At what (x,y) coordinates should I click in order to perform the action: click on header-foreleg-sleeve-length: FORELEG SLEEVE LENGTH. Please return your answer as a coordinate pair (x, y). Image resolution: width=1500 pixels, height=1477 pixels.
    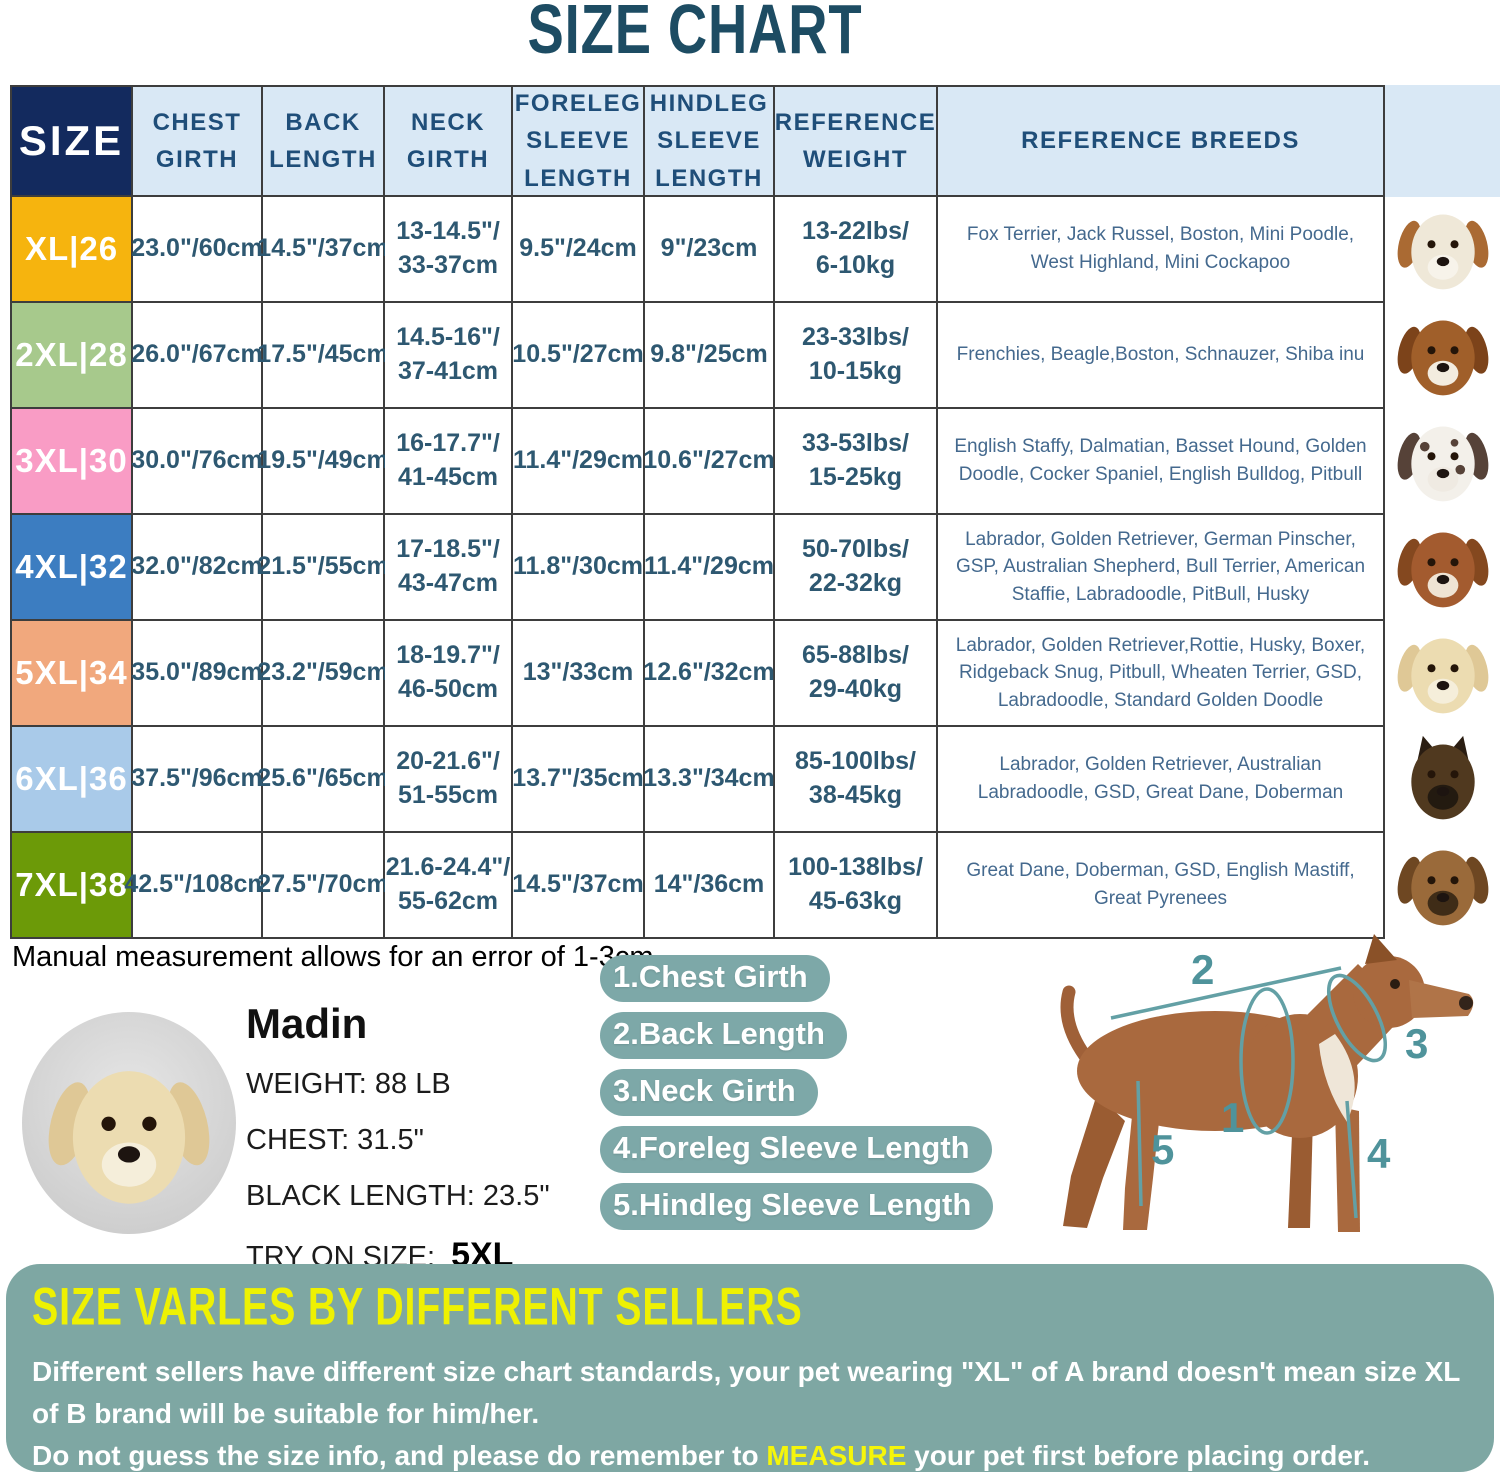
    Looking at the image, I should click on (579, 141).